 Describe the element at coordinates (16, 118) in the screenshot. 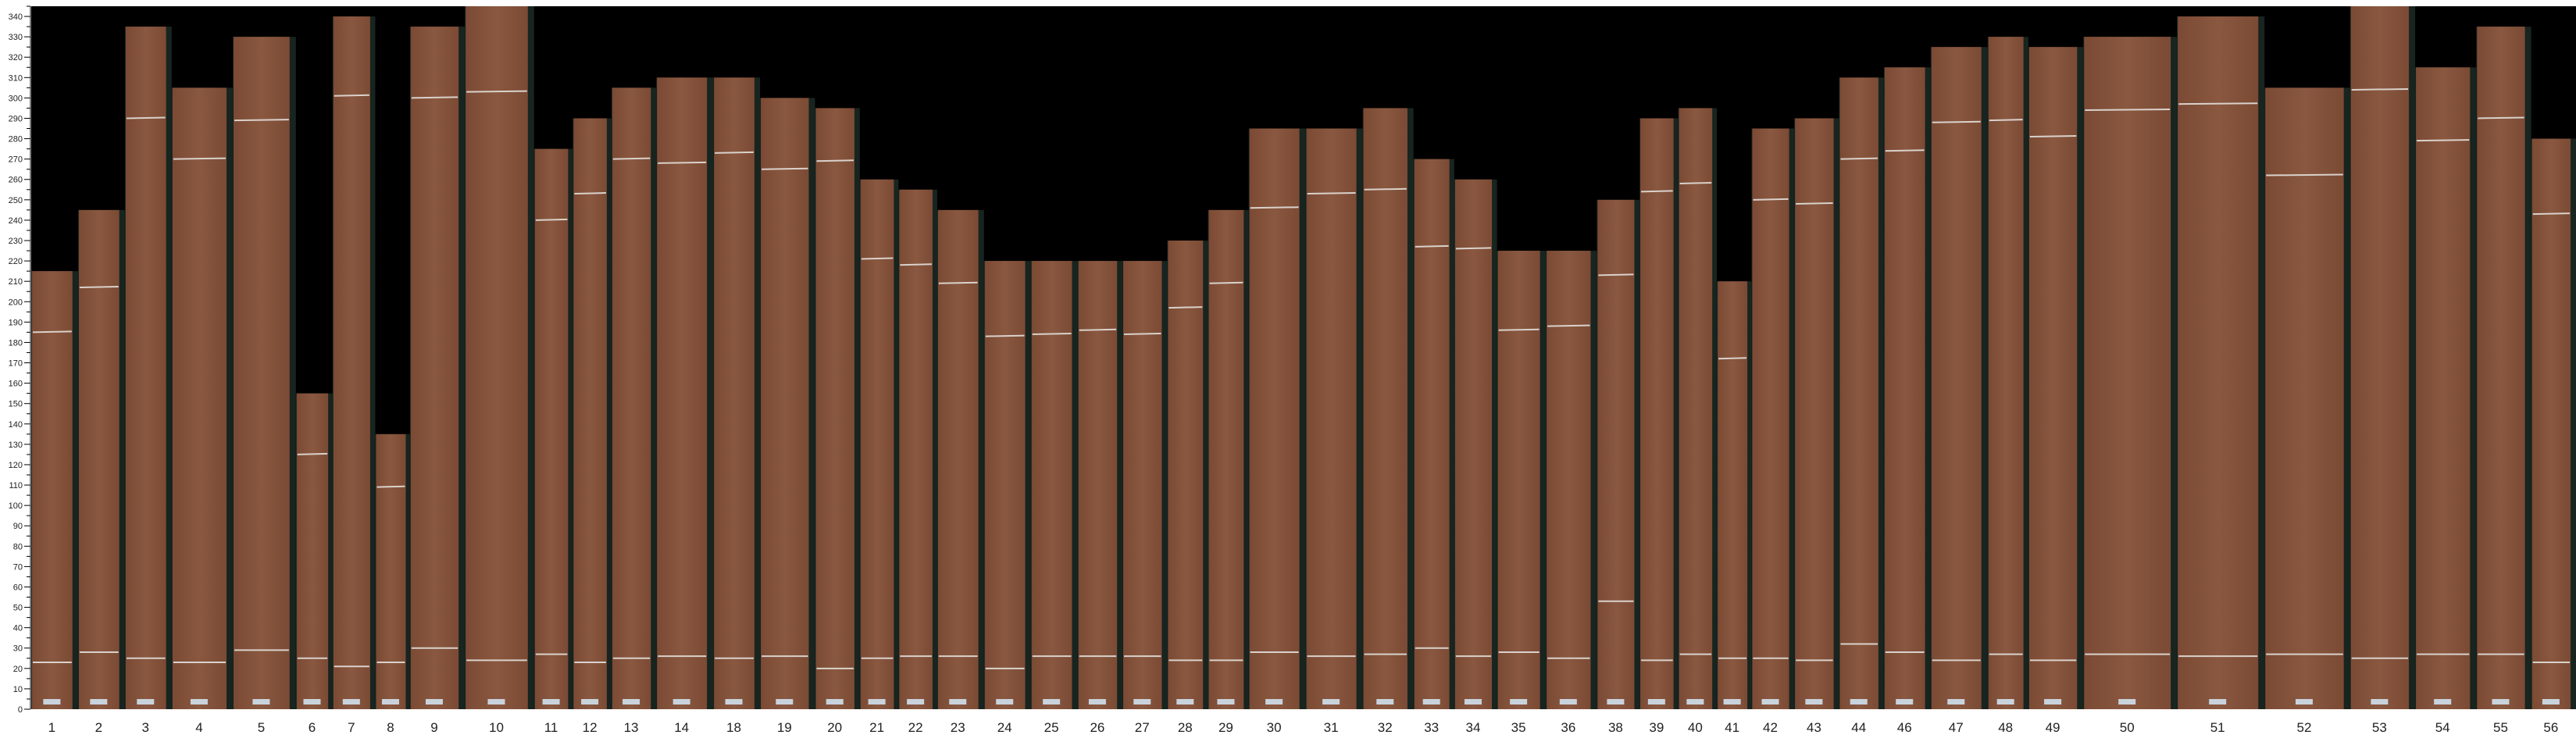

I see `y-tick-label: 290` at that location.